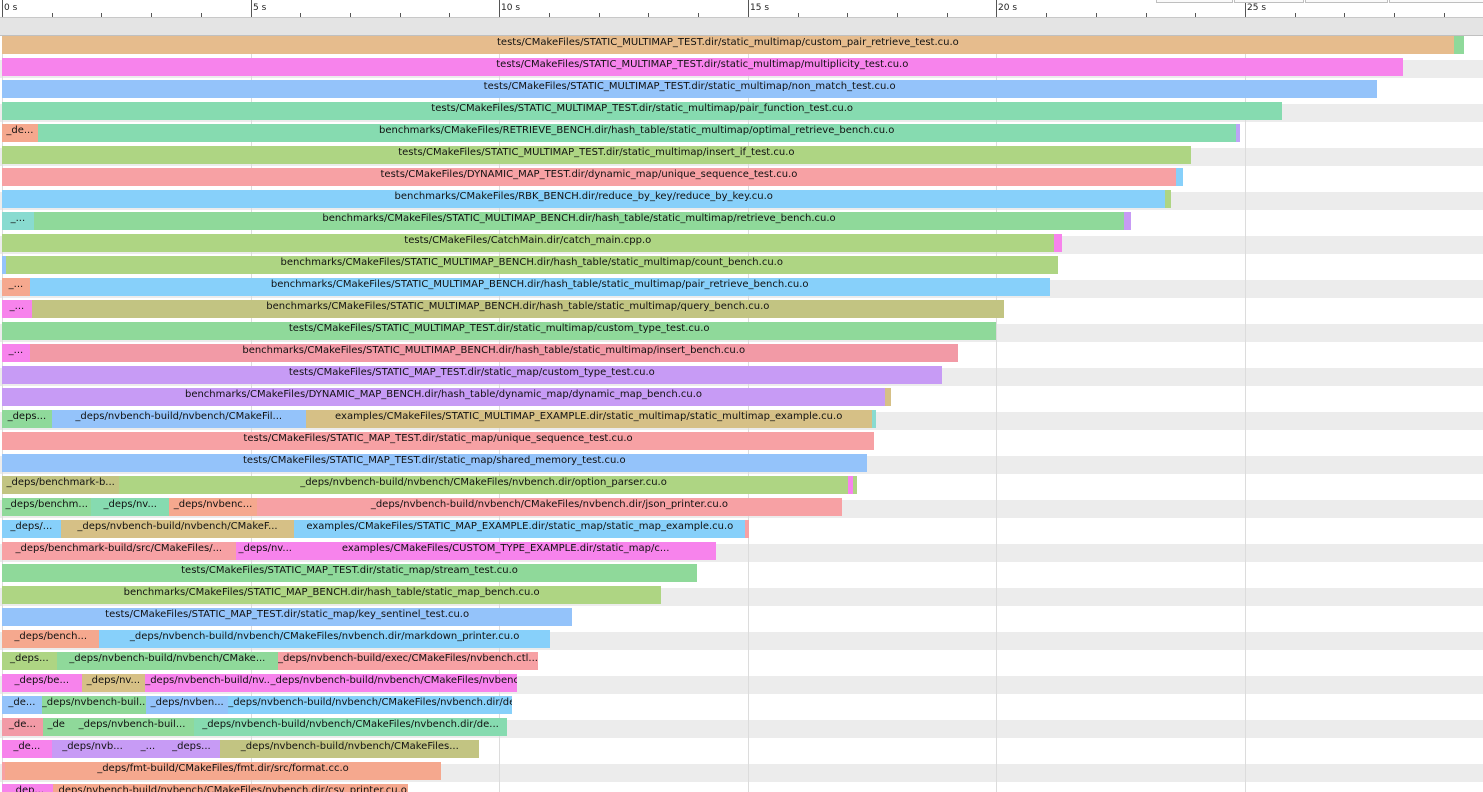  Describe the element at coordinates (1008, 8) in the screenshot. I see `tick-label: 20 s` at that location.